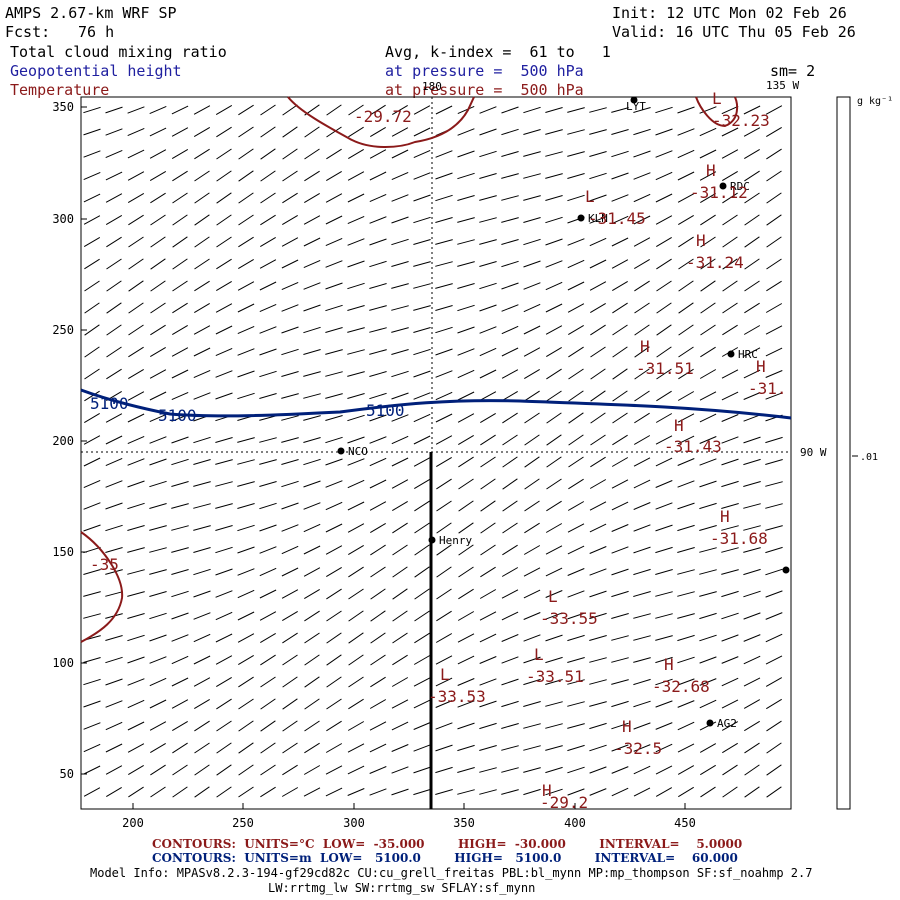  I want to click on y-tick-label: 200, so click(63, 441).